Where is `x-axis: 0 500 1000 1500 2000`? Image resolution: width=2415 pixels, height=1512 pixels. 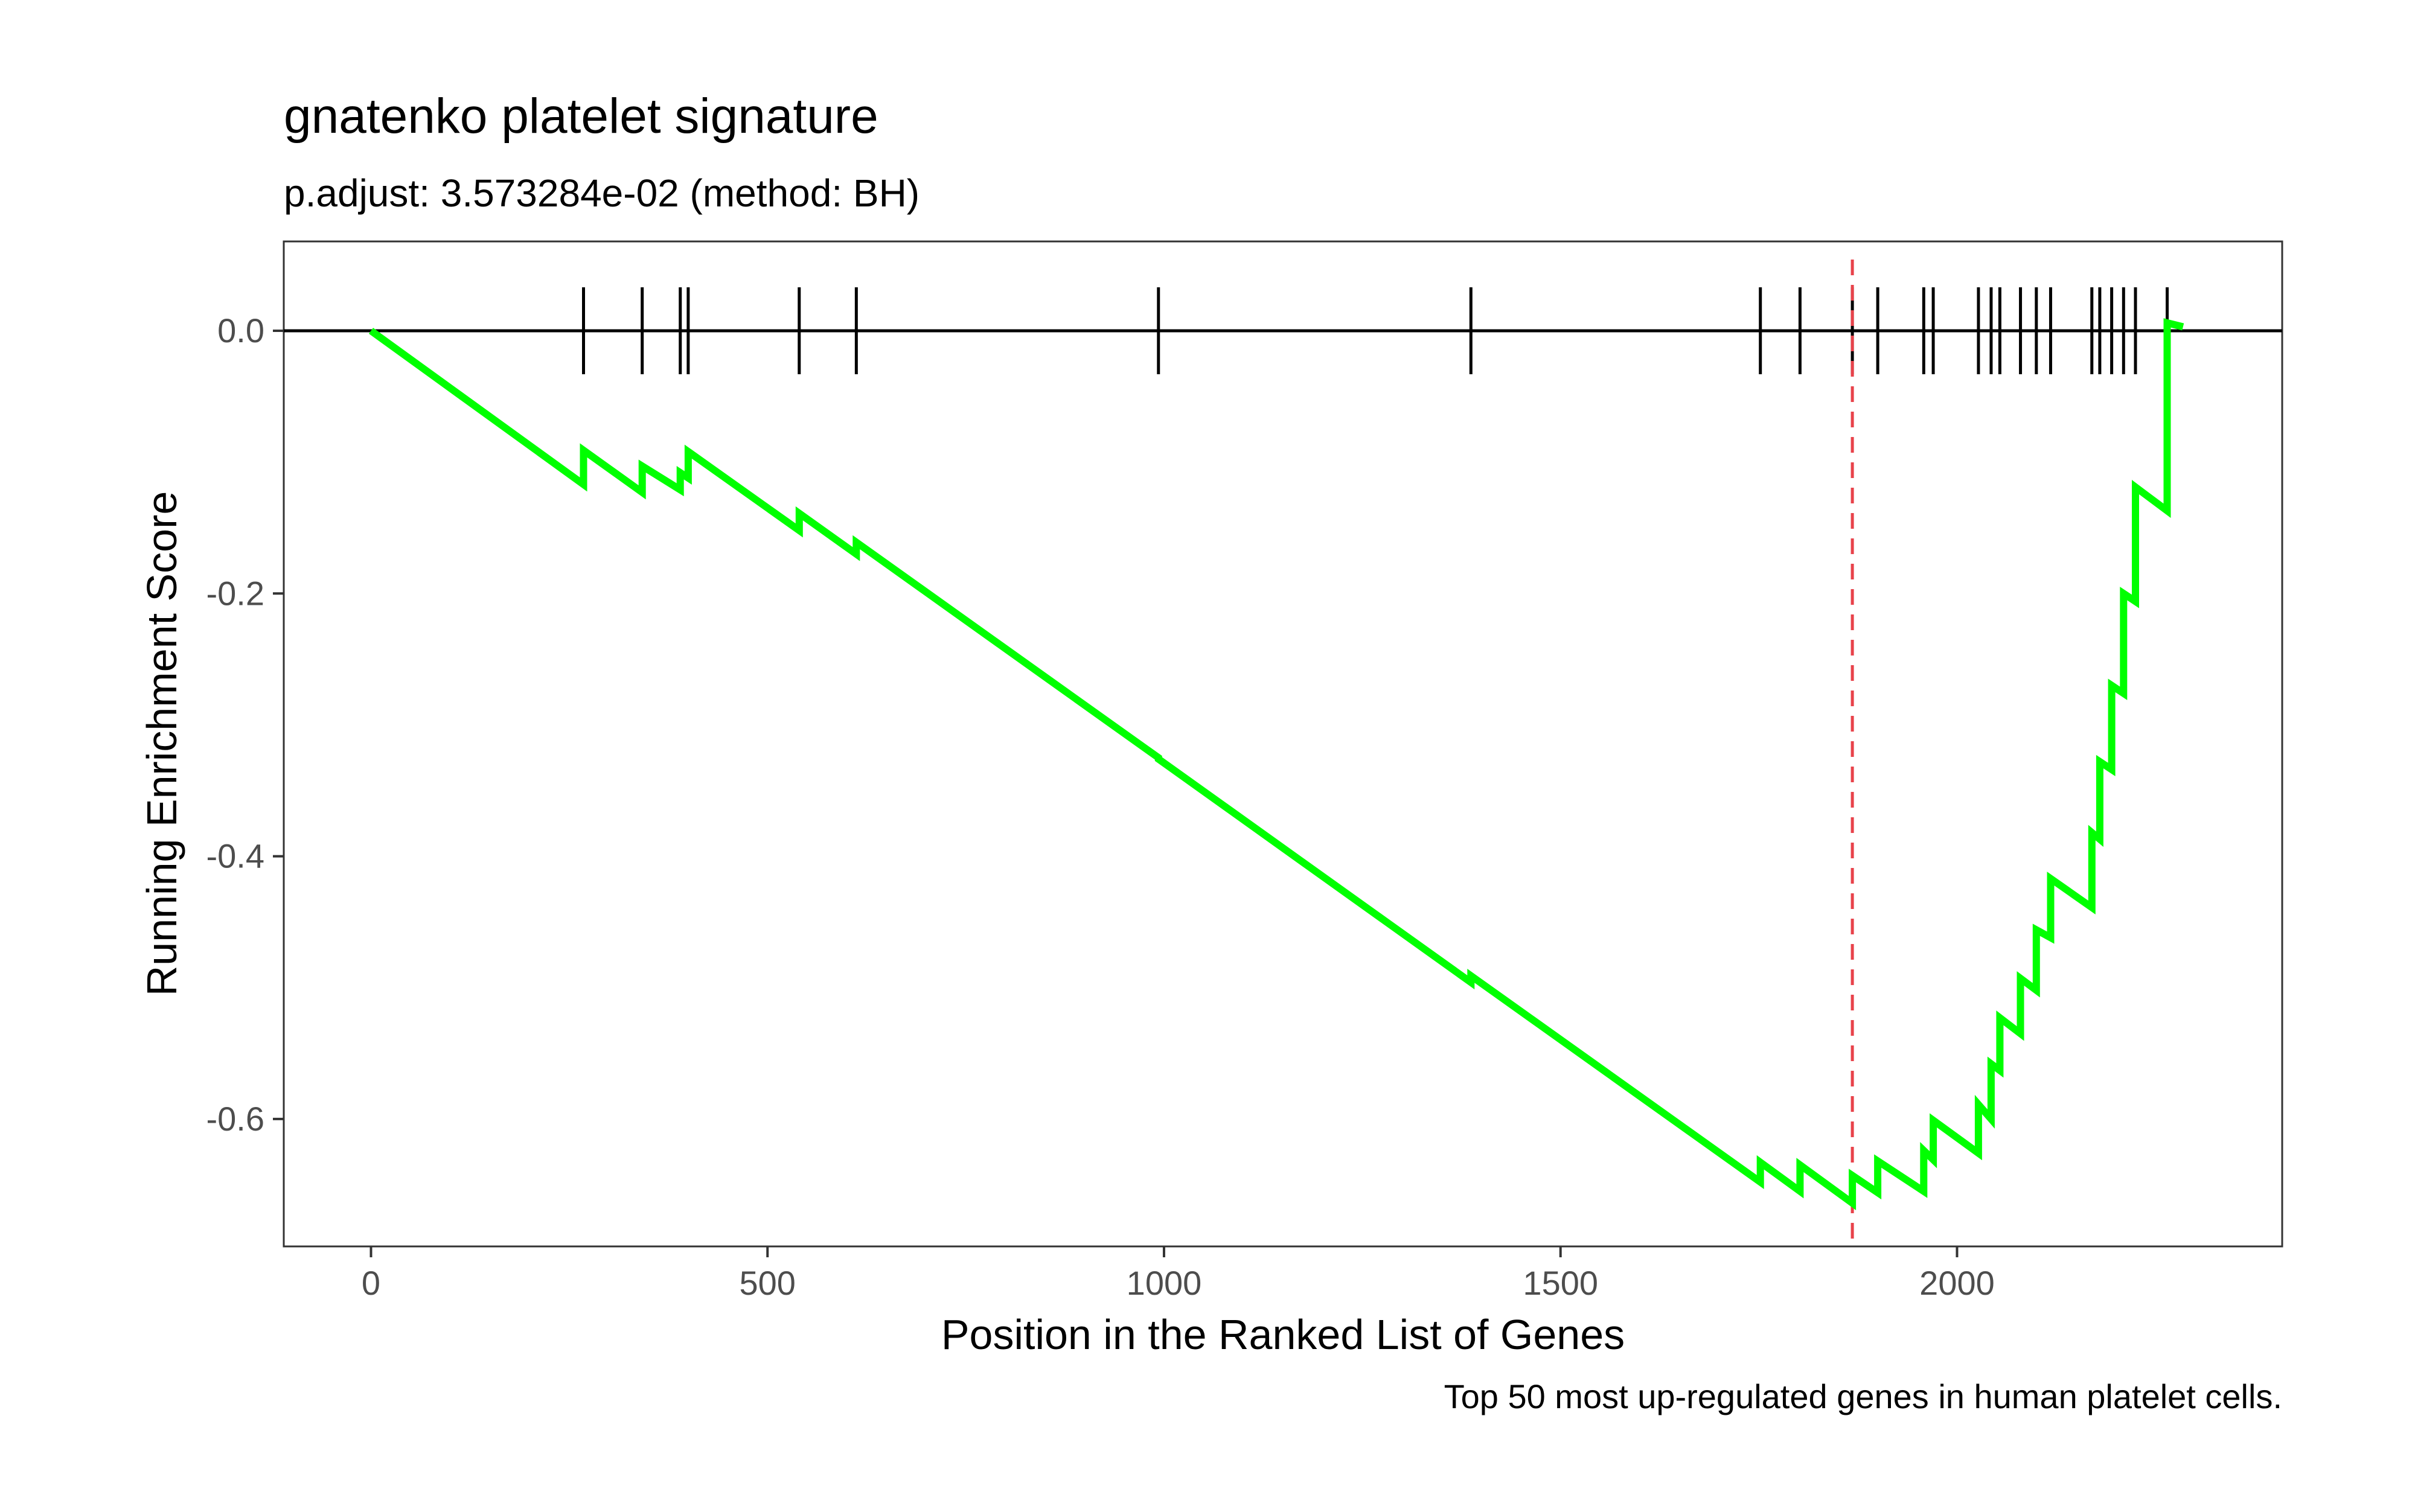
x-axis: 0 500 1000 1500 2000 is located at coordinates (1178, 1274).